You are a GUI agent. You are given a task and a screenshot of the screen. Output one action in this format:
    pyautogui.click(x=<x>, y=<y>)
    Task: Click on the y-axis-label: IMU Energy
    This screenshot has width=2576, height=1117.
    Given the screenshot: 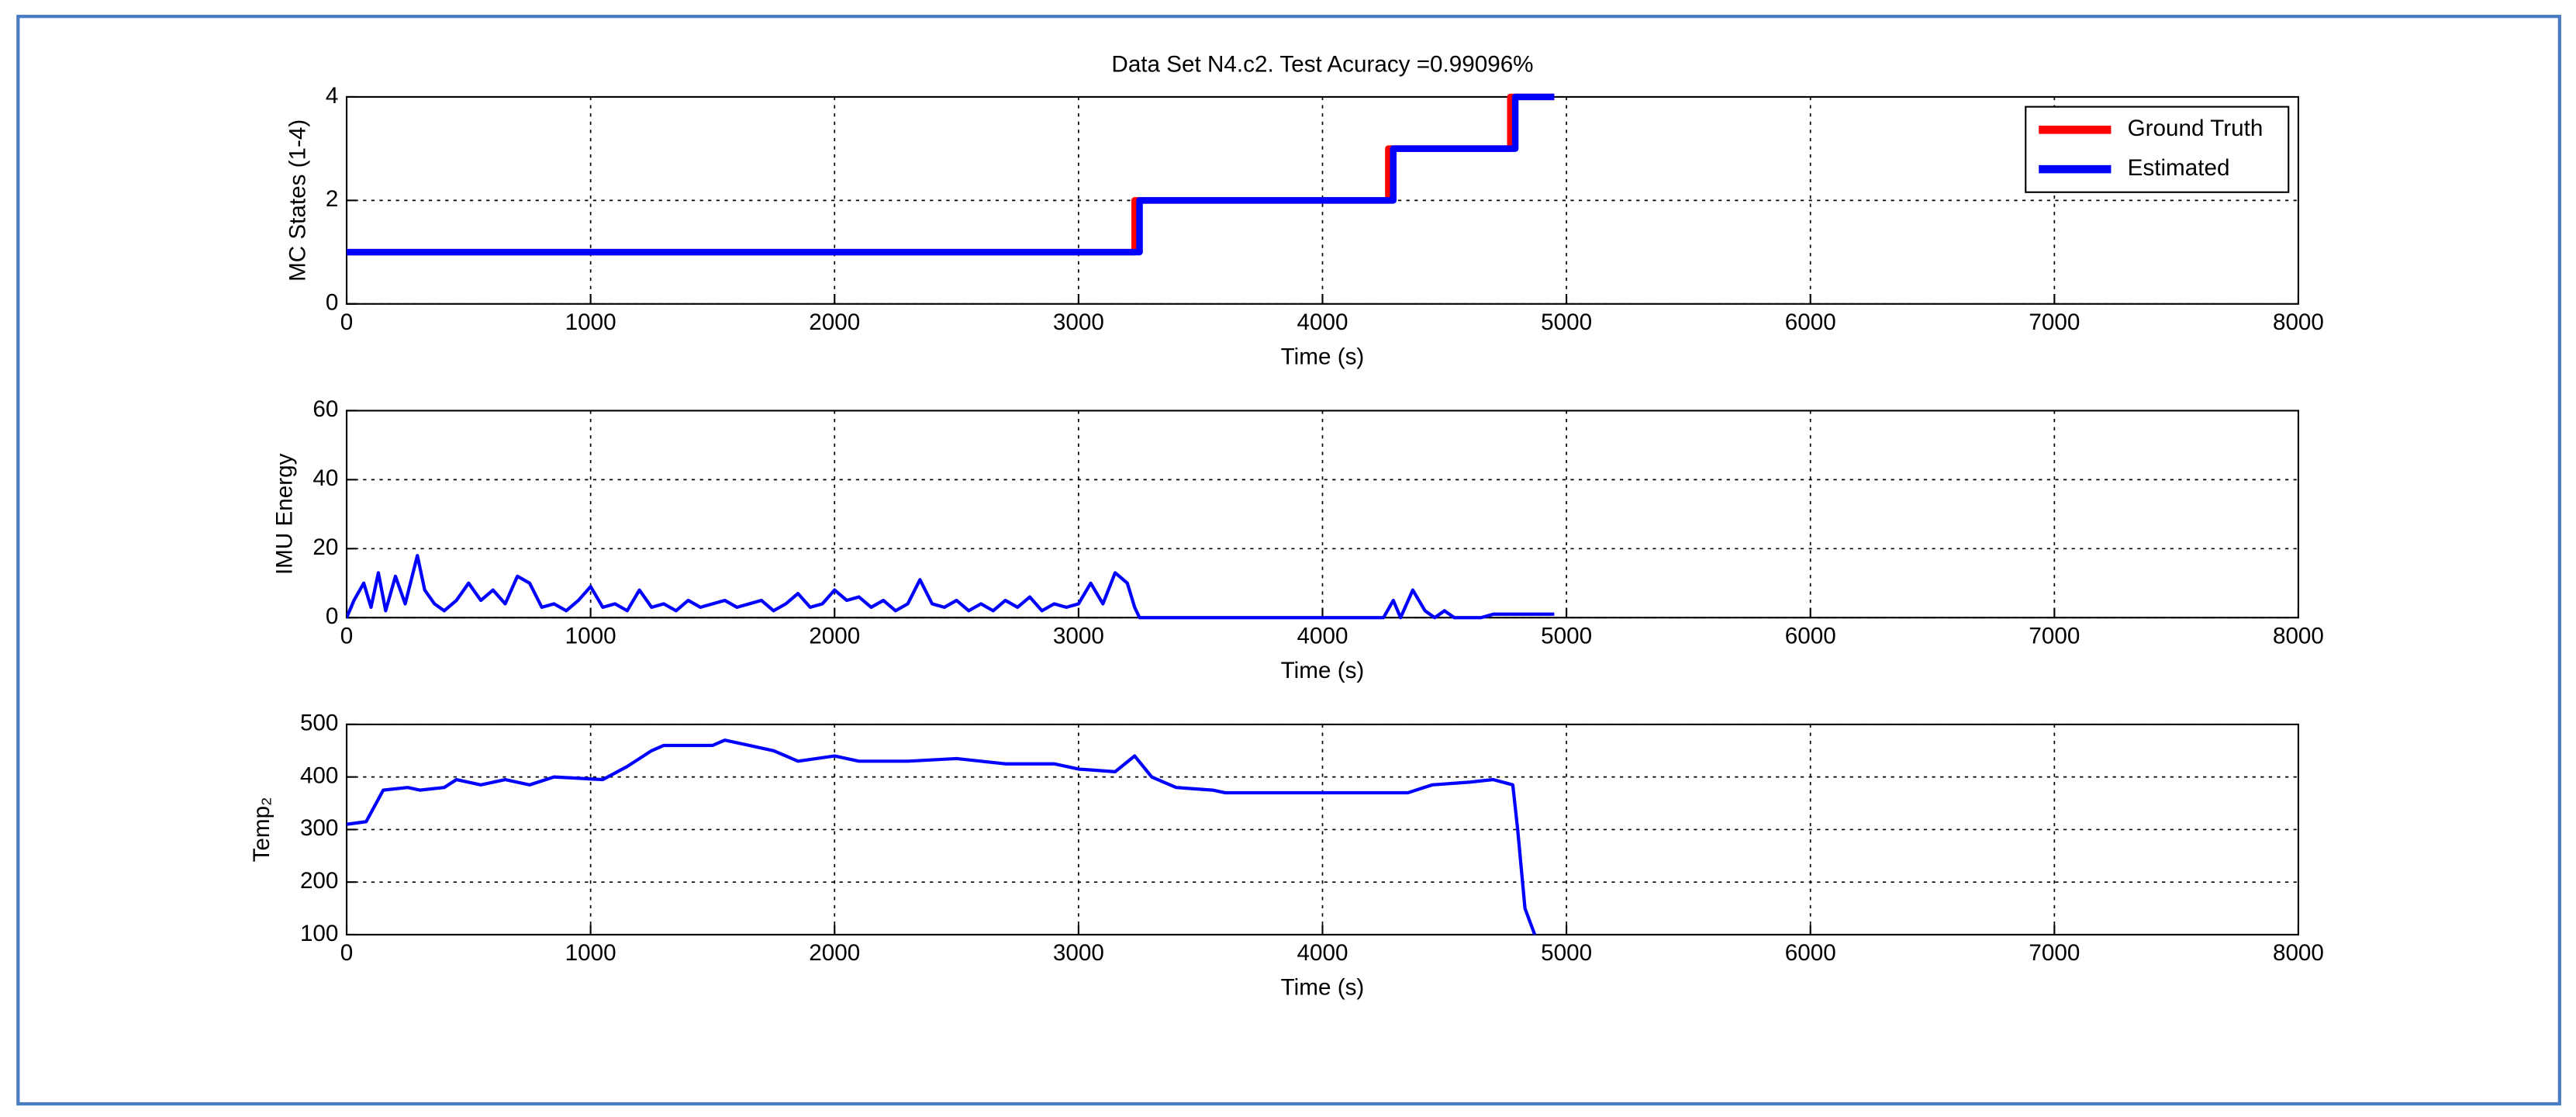 What is the action you would take?
    pyautogui.click(x=284, y=514)
    